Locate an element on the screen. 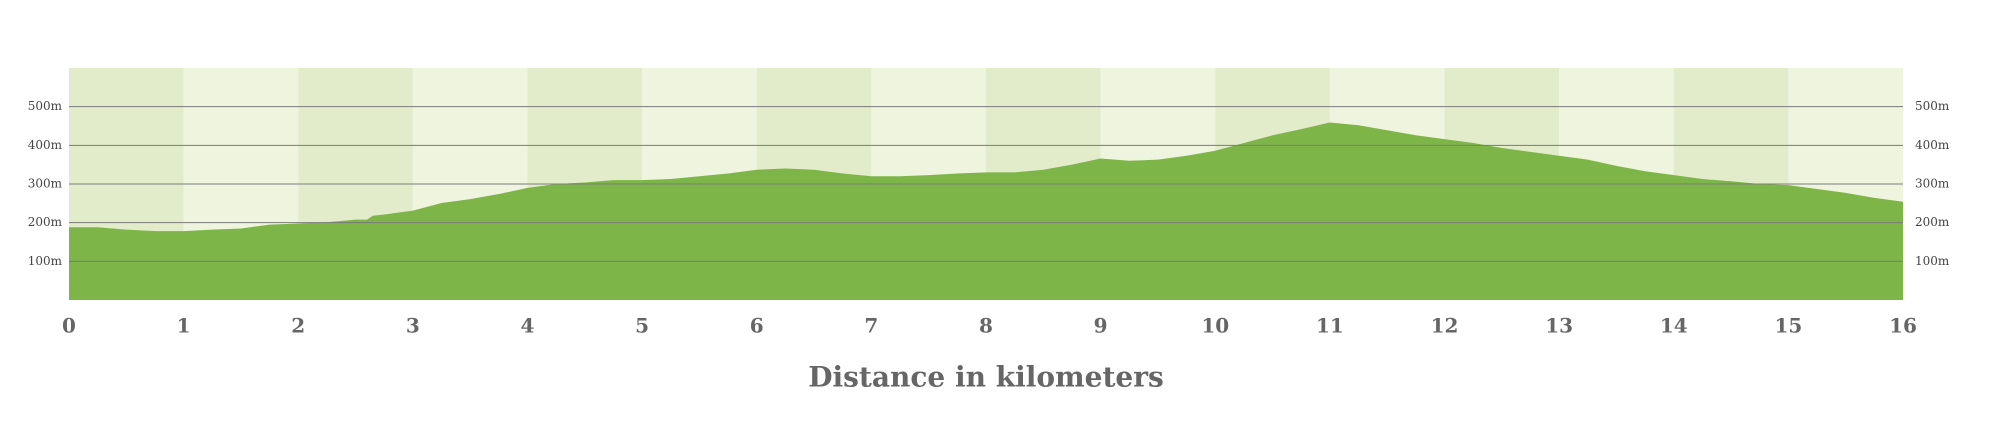 This screenshot has width=2000, height=423. x-tick-label: 5 is located at coordinates (642, 326).